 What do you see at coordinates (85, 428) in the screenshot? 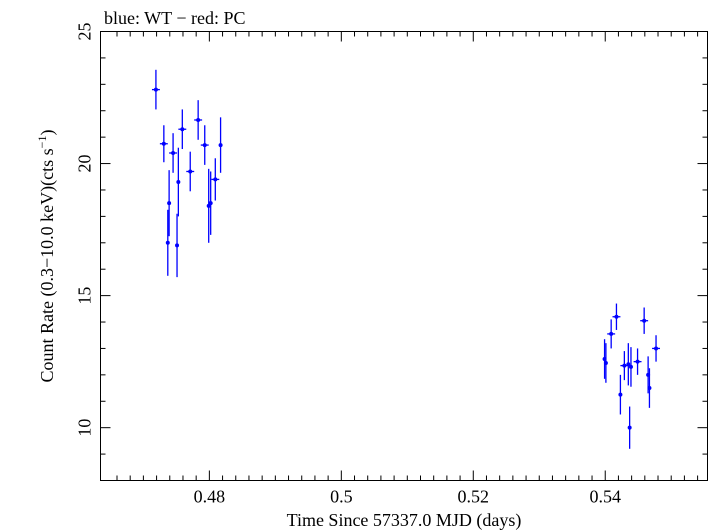
I see `y-tick-label: 10` at bounding box center [85, 428].